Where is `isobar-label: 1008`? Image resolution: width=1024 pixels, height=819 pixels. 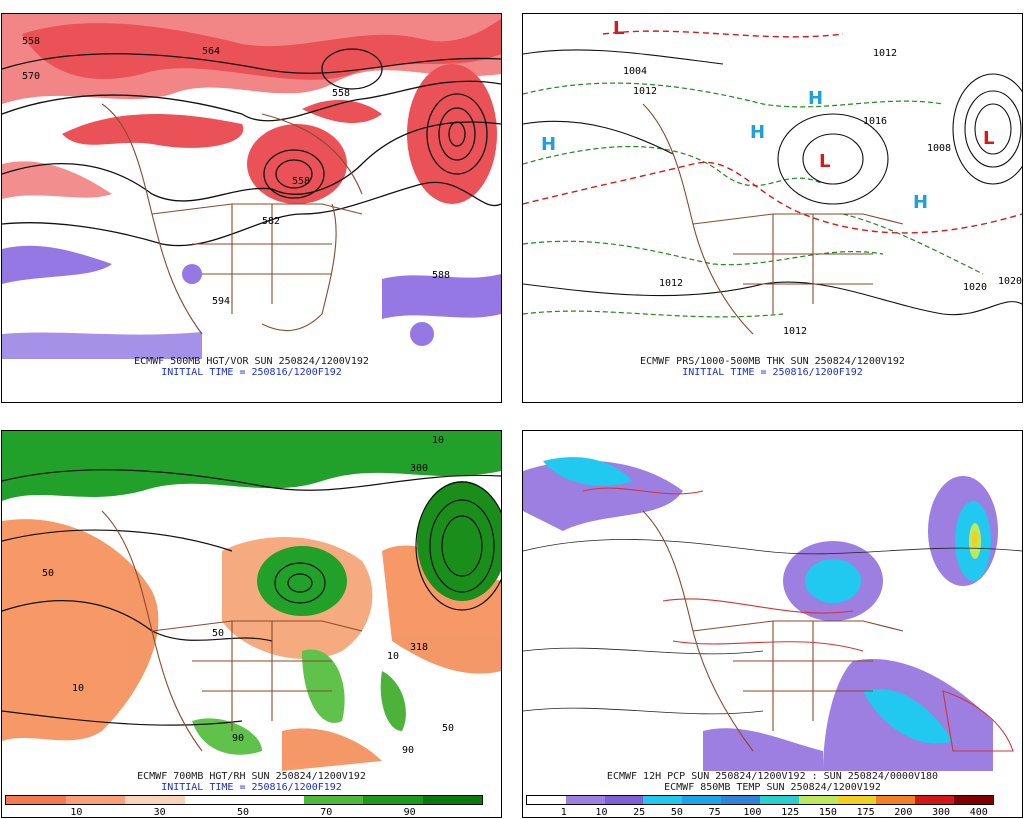
isobar-label: 1008 is located at coordinates (939, 148).